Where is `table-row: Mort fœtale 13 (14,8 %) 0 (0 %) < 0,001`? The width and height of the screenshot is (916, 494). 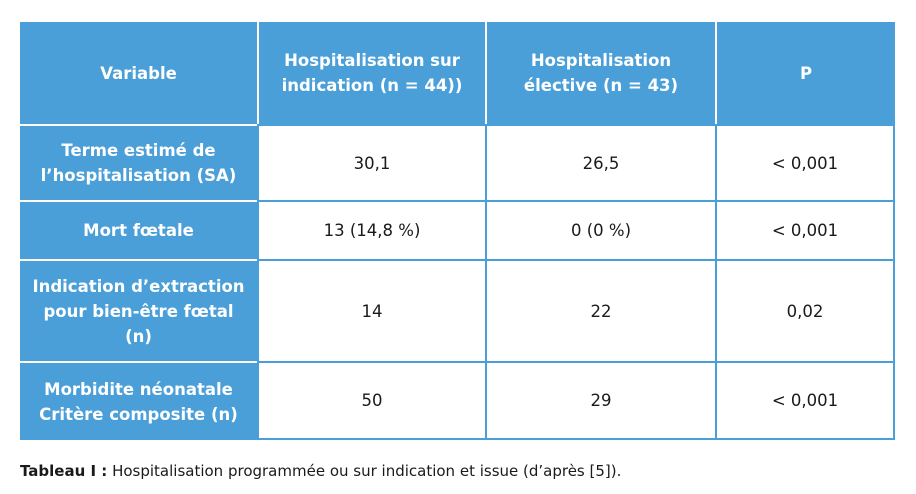 table-row: Mort fœtale 13 (14,8 %) 0 (0 %) < 0,001 is located at coordinates (457, 229).